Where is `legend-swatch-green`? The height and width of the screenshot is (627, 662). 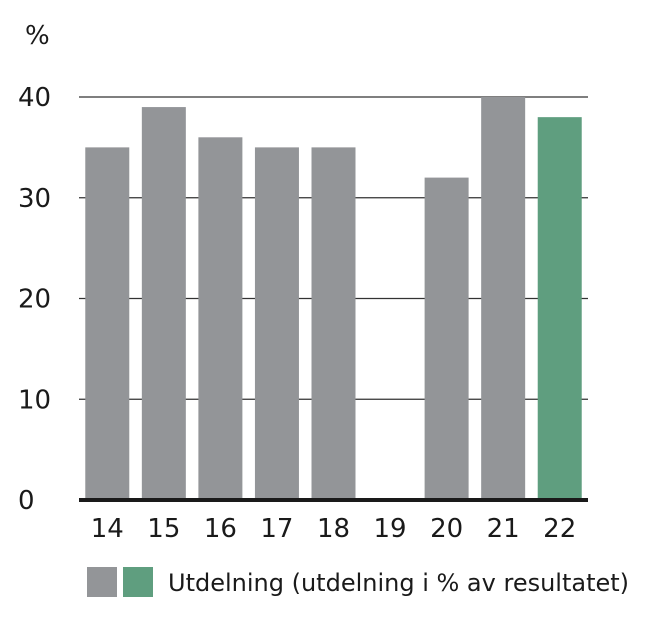 legend-swatch-green is located at coordinates (138, 582).